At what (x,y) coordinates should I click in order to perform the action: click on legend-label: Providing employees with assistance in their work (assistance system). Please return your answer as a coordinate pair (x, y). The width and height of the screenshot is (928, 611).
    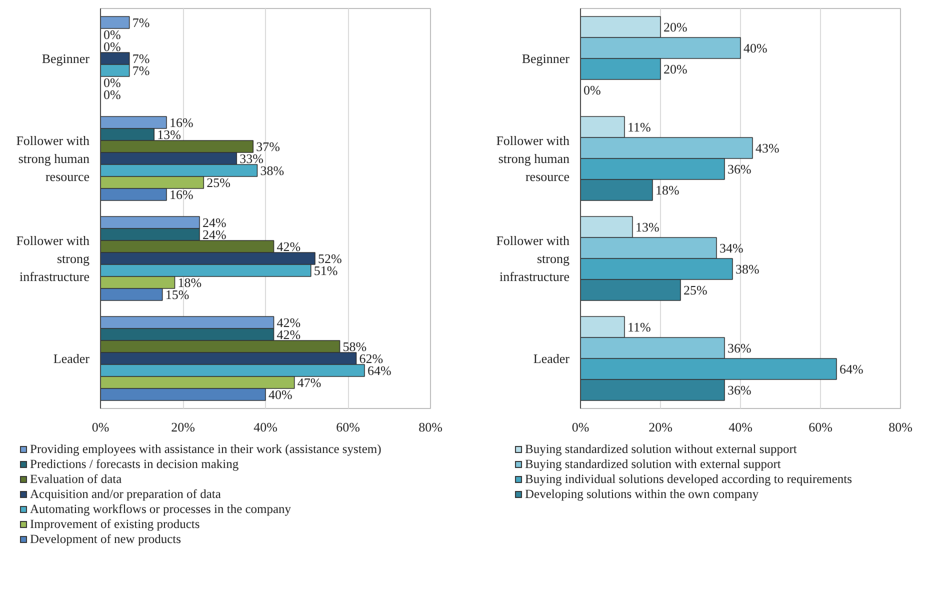
    Looking at the image, I should click on (205, 449).